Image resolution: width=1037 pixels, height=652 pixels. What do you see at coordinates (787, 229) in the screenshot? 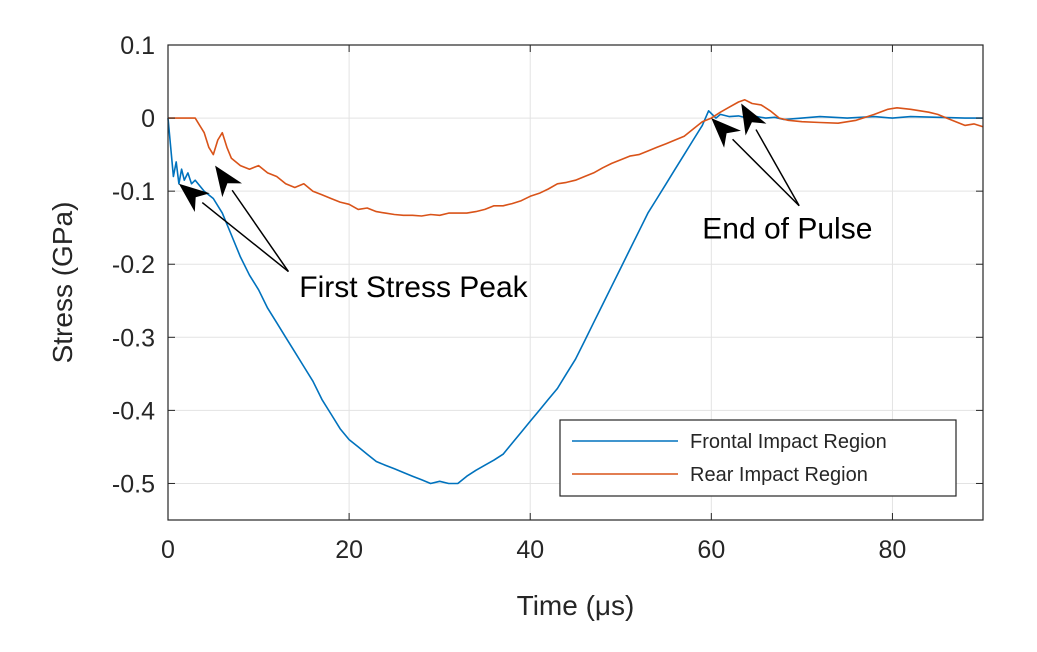
I see `annotation-label: End of Pulse` at bounding box center [787, 229].